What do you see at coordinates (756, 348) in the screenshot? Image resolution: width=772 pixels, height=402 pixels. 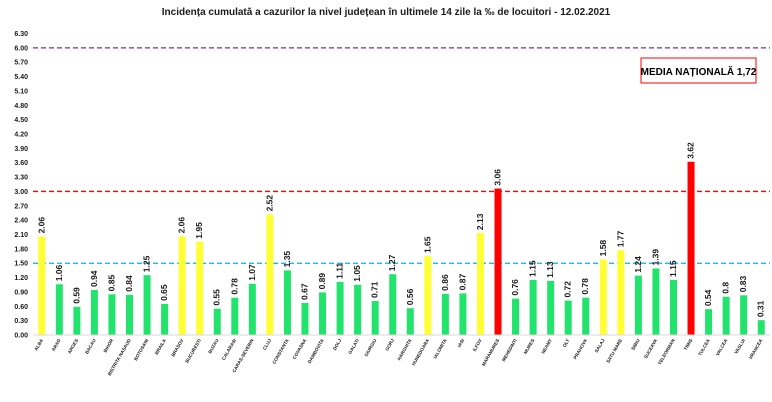 I see `x-tick-label: VRANCEA` at bounding box center [756, 348].